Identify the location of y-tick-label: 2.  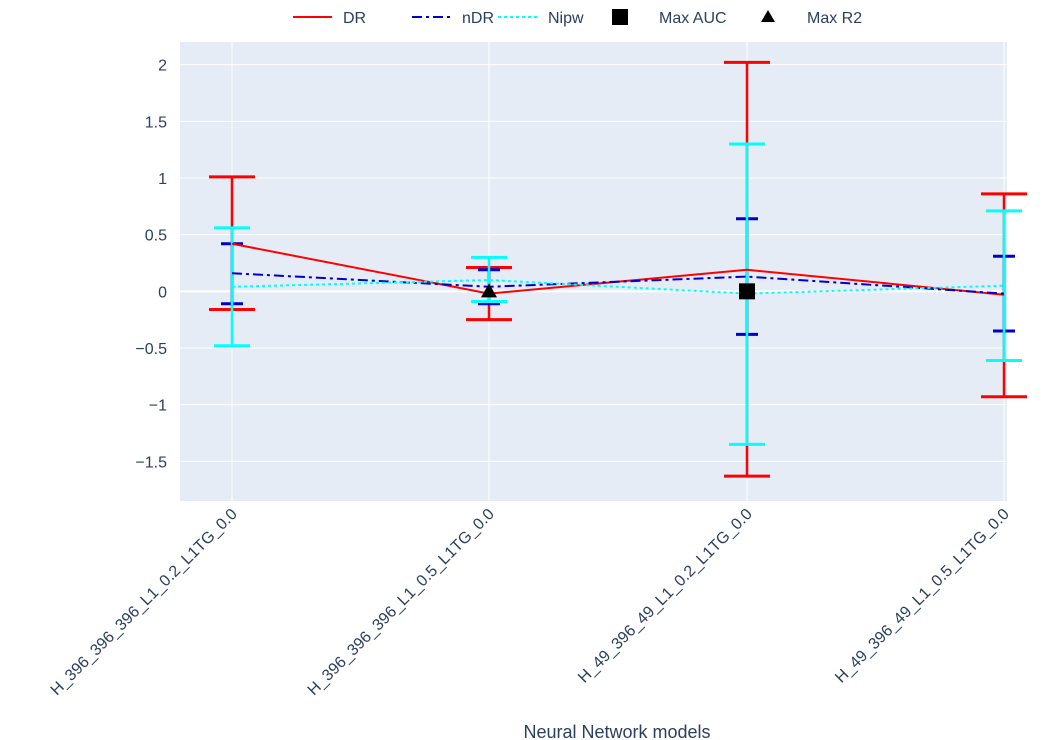
(162, 66).